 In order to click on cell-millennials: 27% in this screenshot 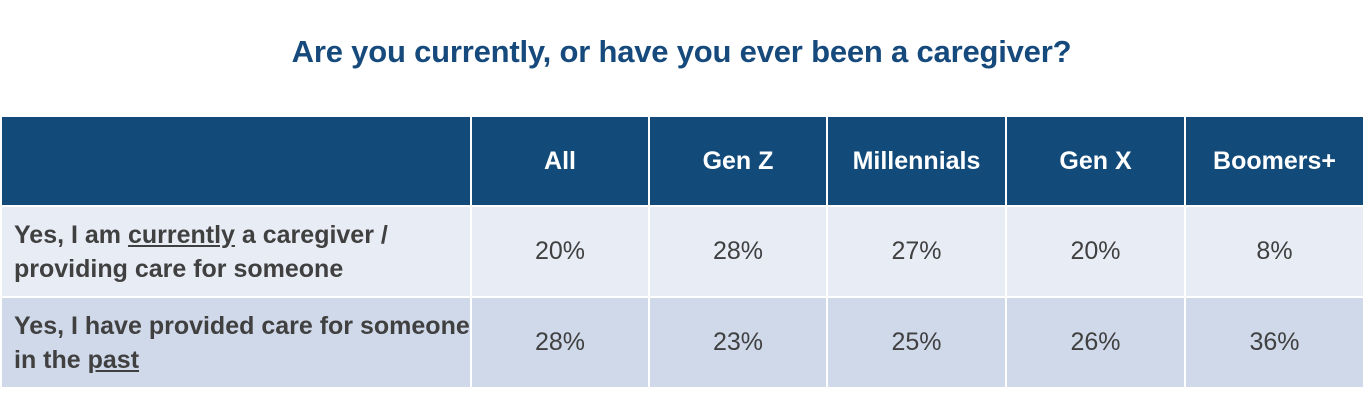, I will do `click(916, 251)`.